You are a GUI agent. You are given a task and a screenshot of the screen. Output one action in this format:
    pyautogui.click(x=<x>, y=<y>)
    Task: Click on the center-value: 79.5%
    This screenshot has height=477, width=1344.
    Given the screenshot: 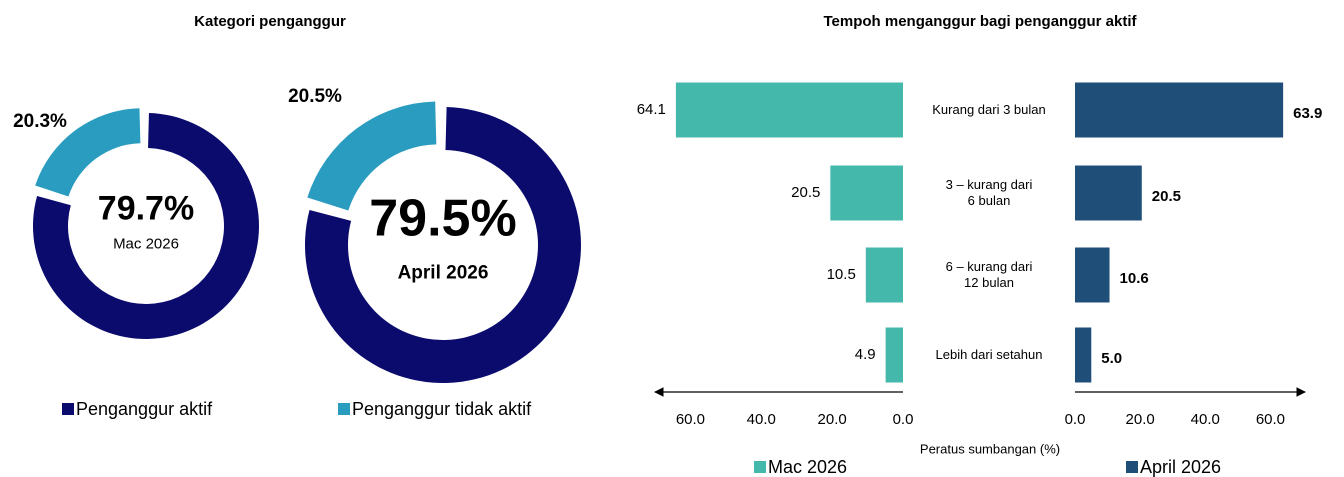 What is the action you would take?
    pyautogui.click(x=442, y=218)
    